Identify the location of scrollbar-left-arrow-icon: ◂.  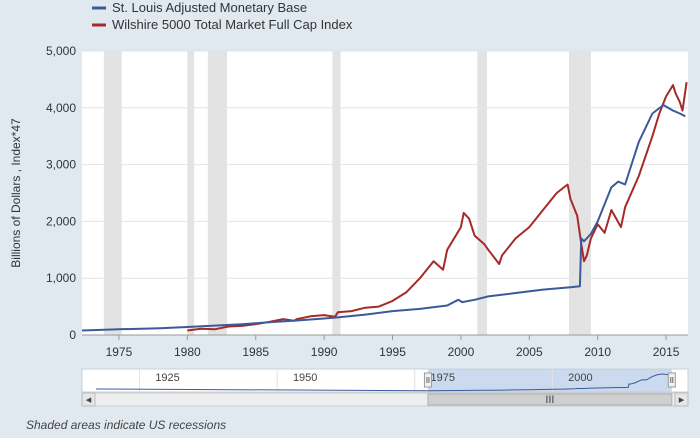
(89, 400).